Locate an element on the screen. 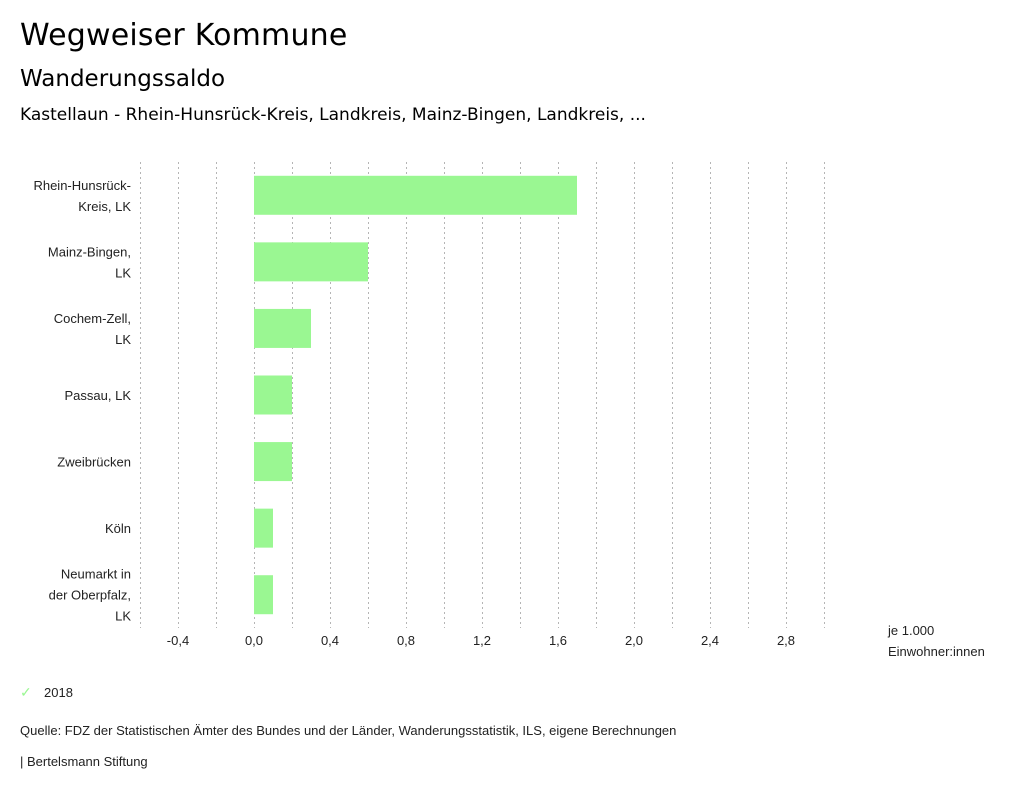 The width and height of the screenshot is (1024, 795). legend: ✓ 2018 is located at coordinates (46, 692).